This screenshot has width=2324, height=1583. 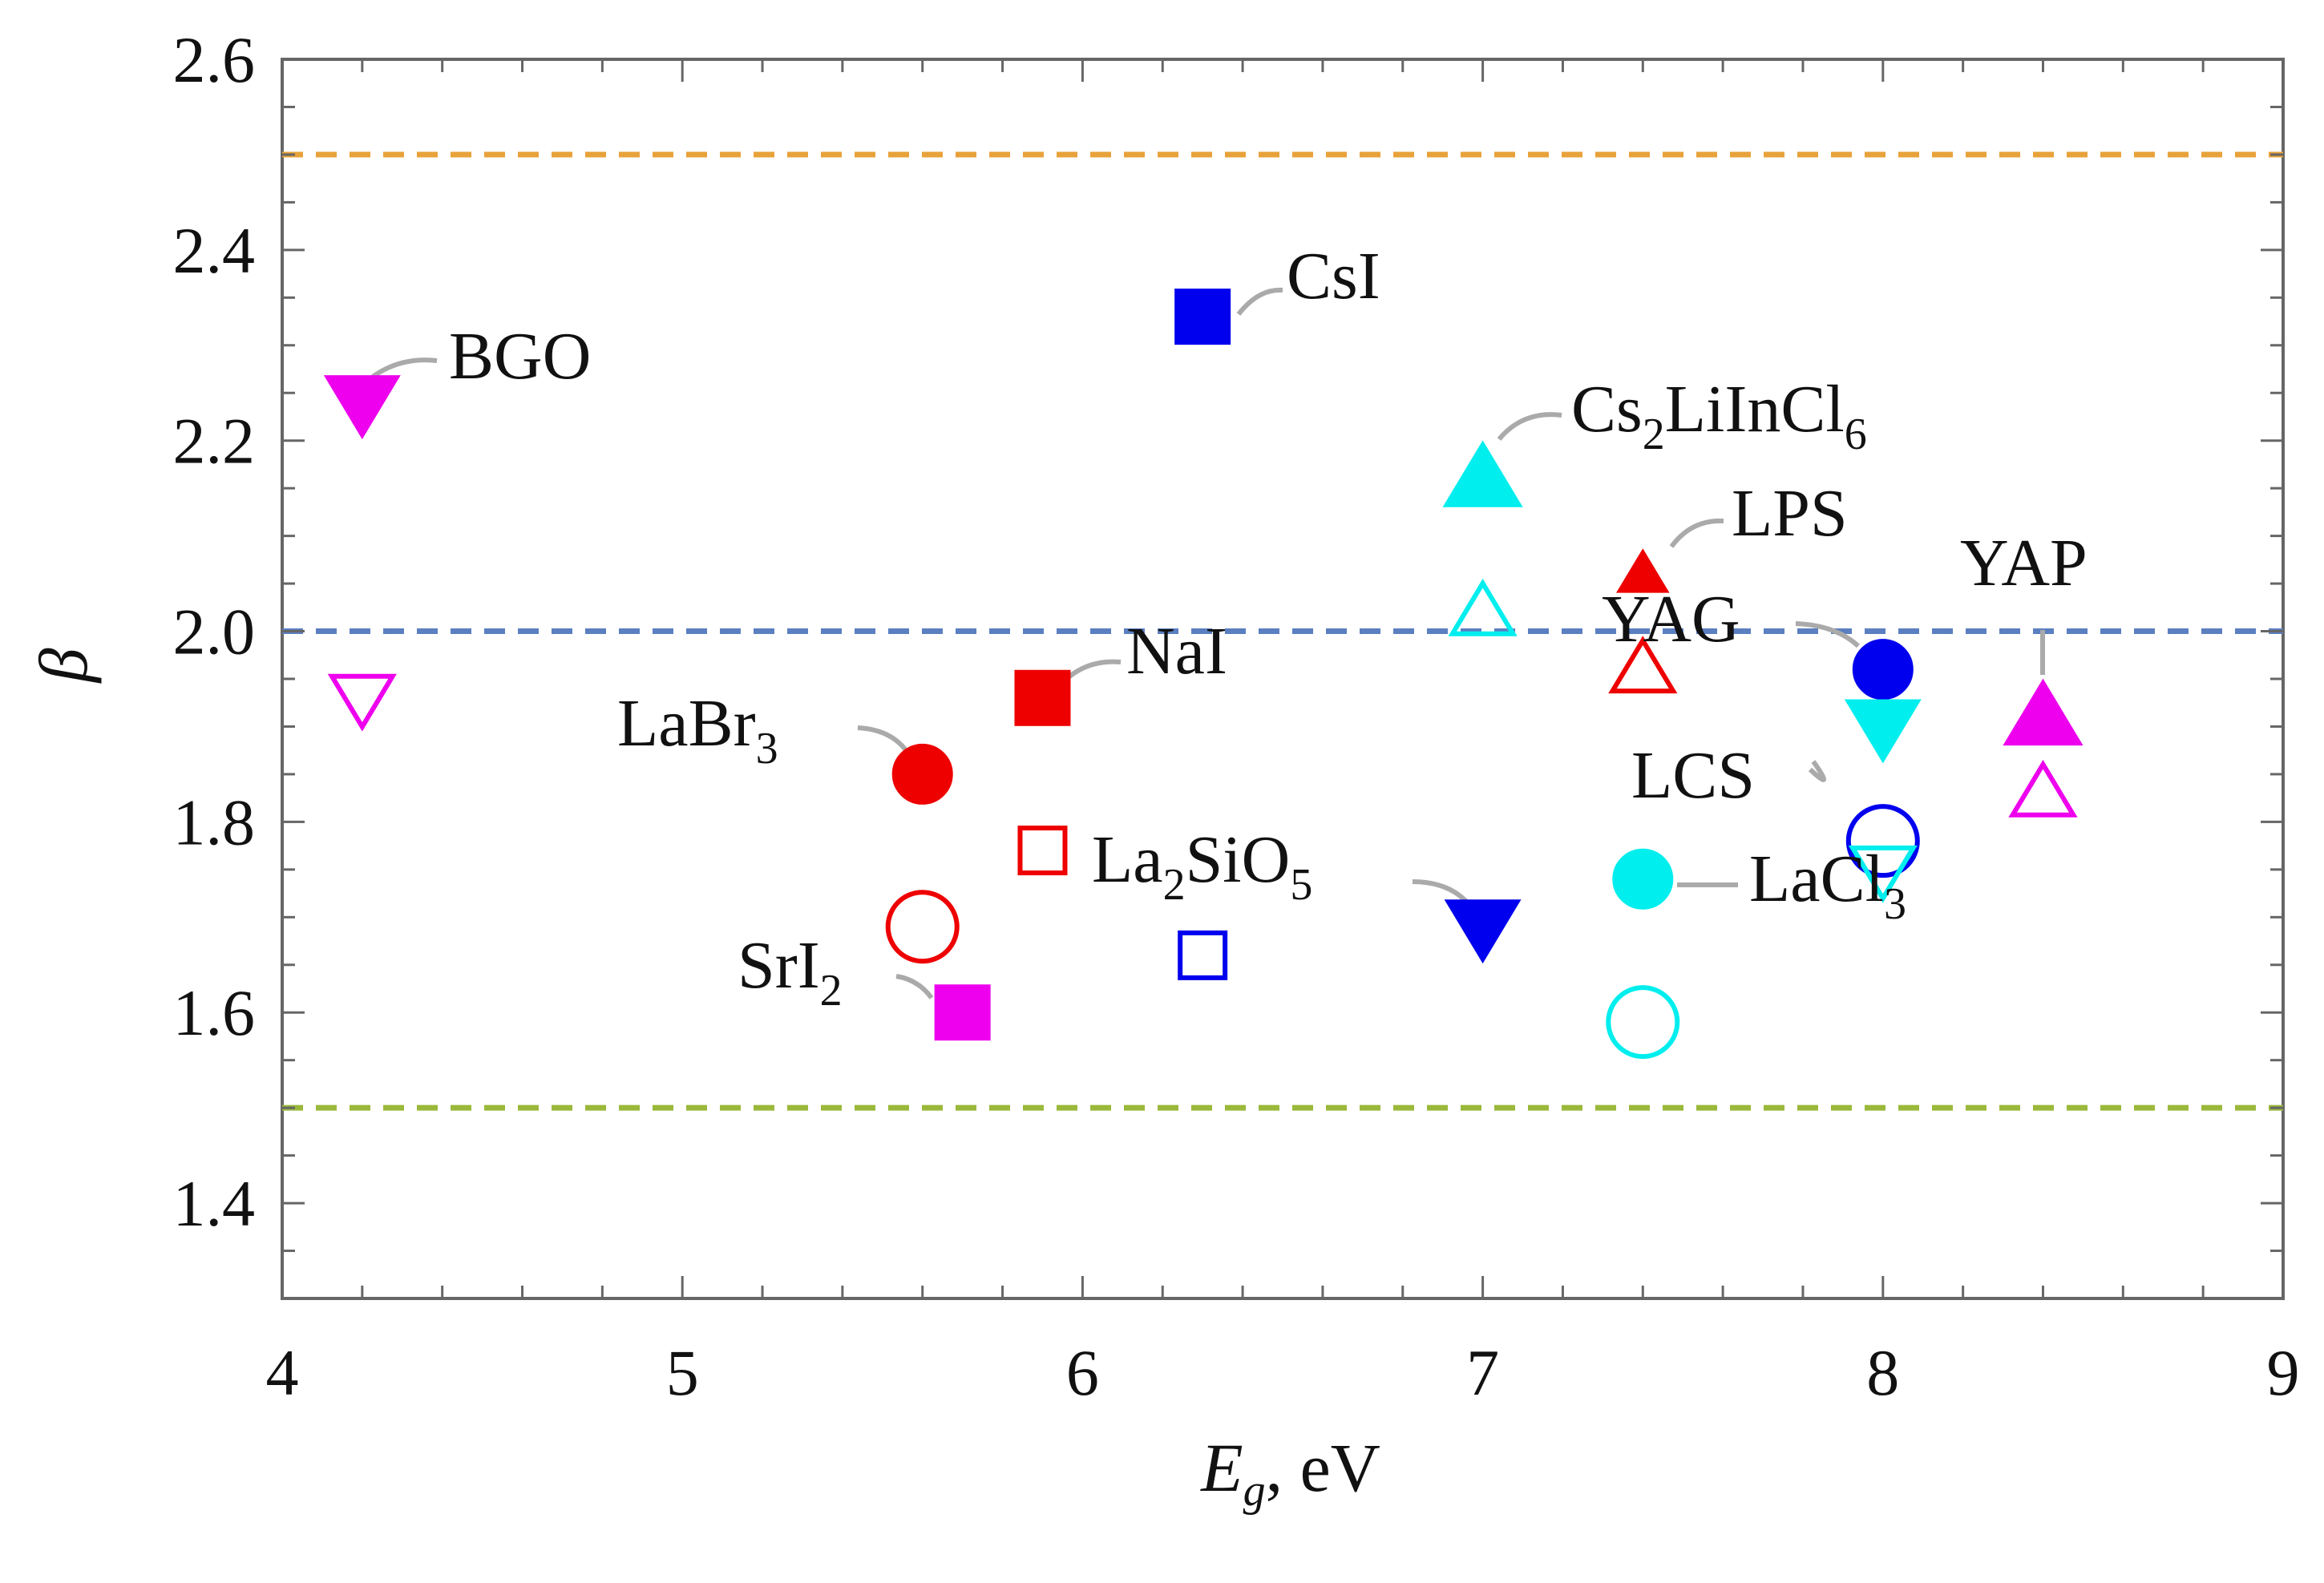 What do you see at coordinates (1482, 1372) in the screenshot?
I see `x-tick-label: 7` at bounding box center [1482, 1372].